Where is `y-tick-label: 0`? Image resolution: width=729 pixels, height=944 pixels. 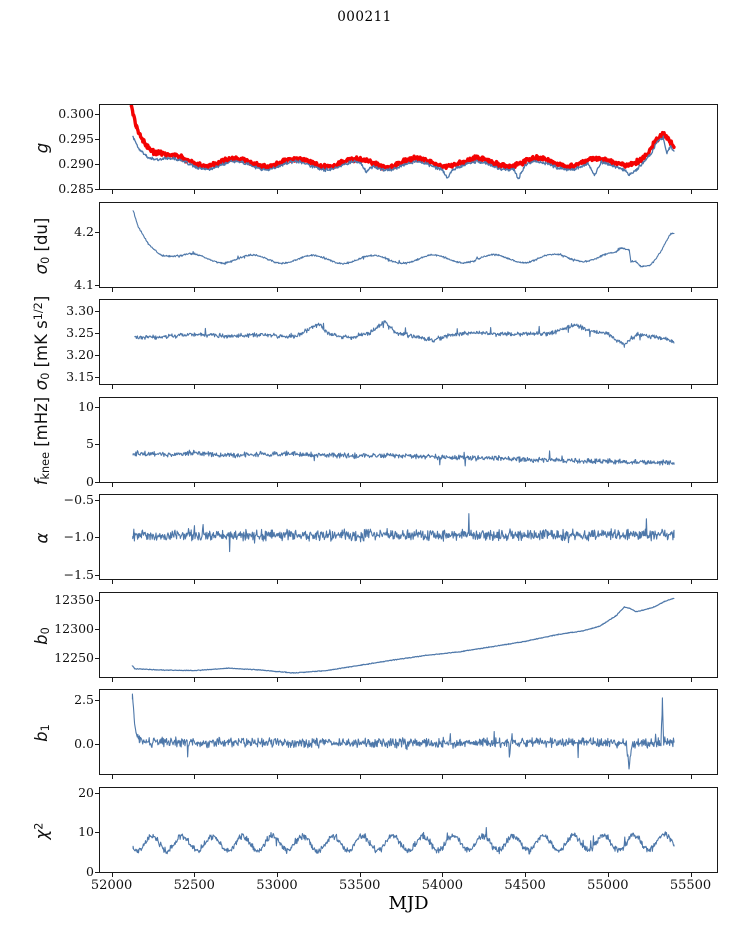
y-tick-label: 0 is located at coordinates (90, 481).